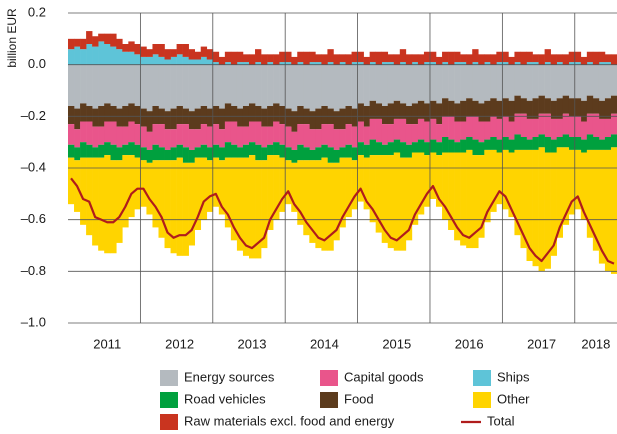 Image resolution: width=617 pixels, height=434 pixels. What do you see at coordinates (225, 398) in the screenshot?
I see `legend-label: Road vehicles` at bounding box center [225, 398].